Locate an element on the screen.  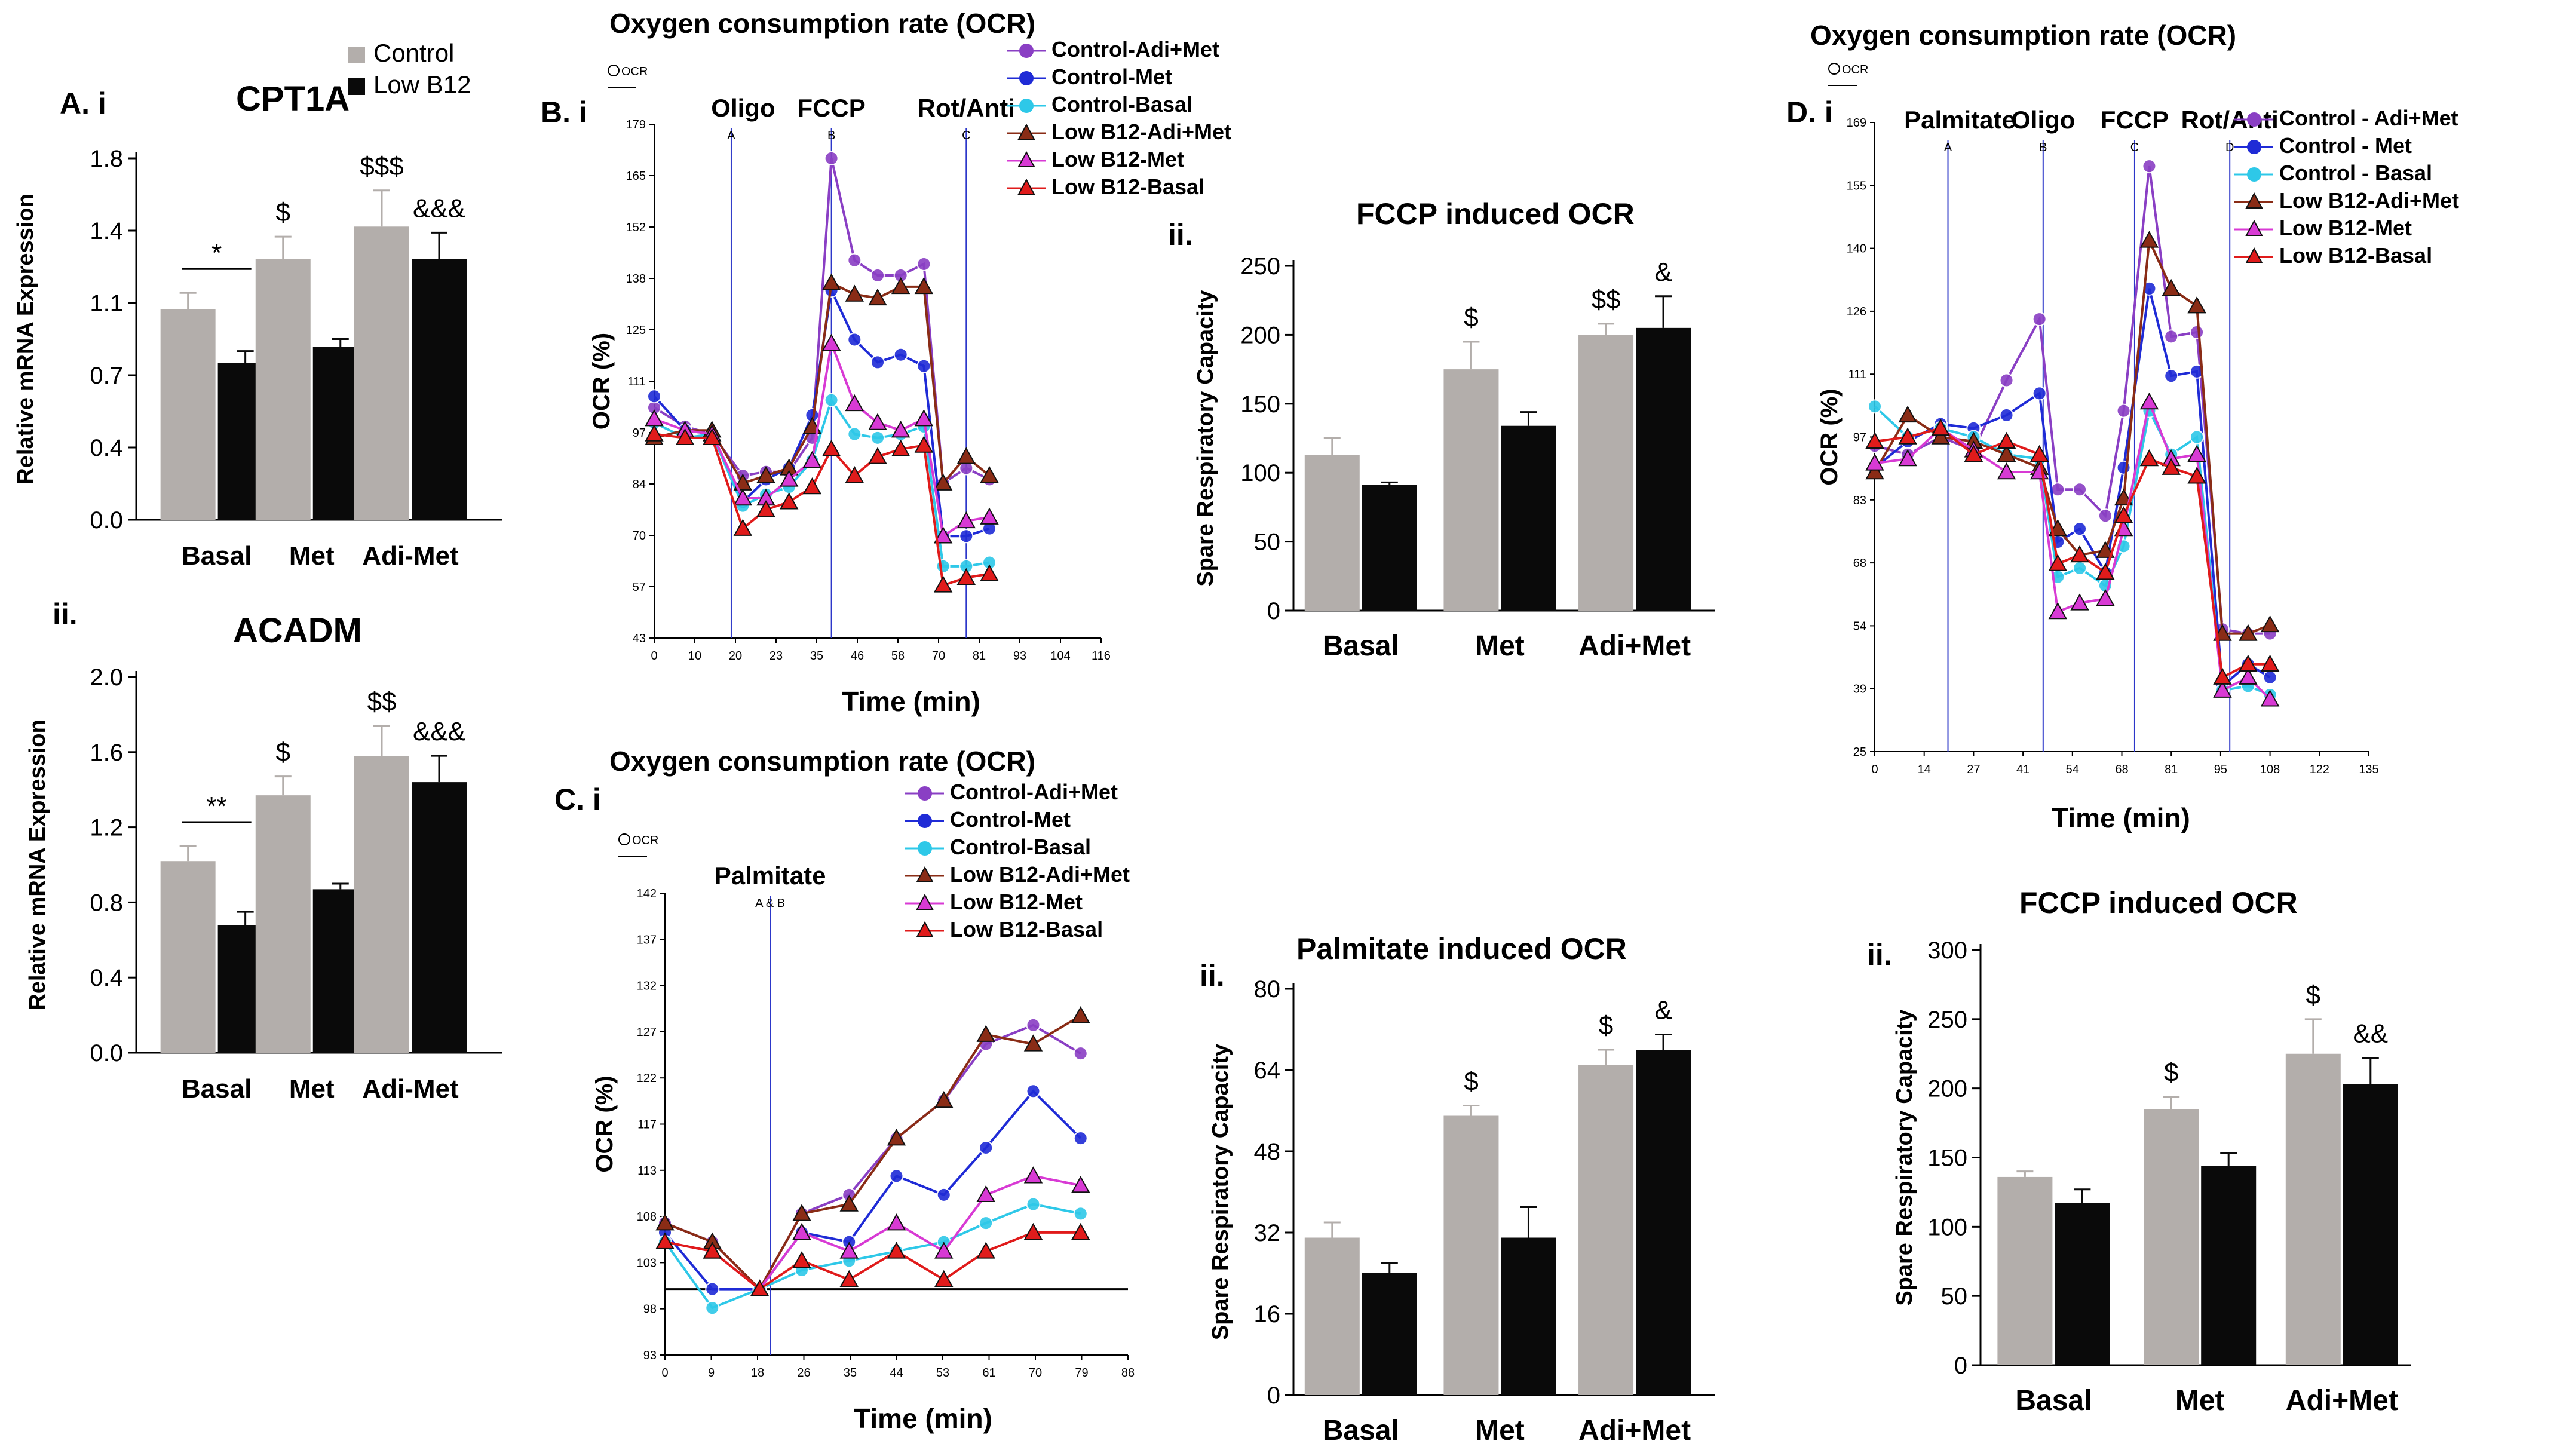
y-tick-label: 142 is located at coordinates (647, 894).